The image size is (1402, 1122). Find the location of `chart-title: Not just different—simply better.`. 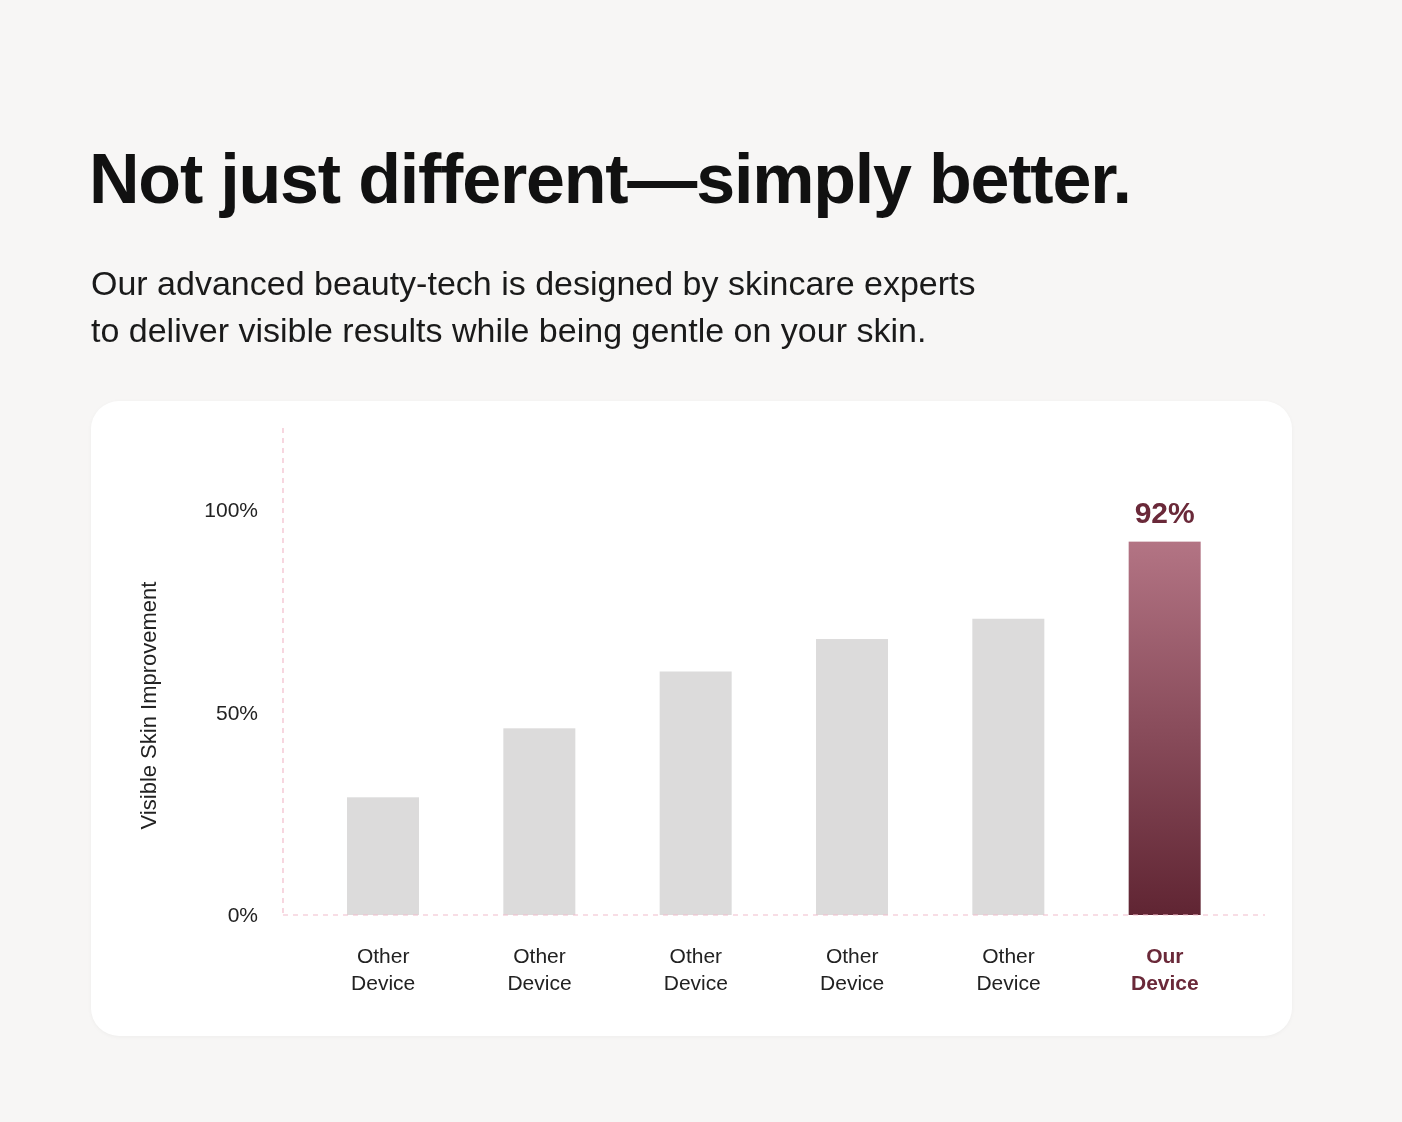

chart-title: Not just different—simply better. is located at coordinates (610, 179).